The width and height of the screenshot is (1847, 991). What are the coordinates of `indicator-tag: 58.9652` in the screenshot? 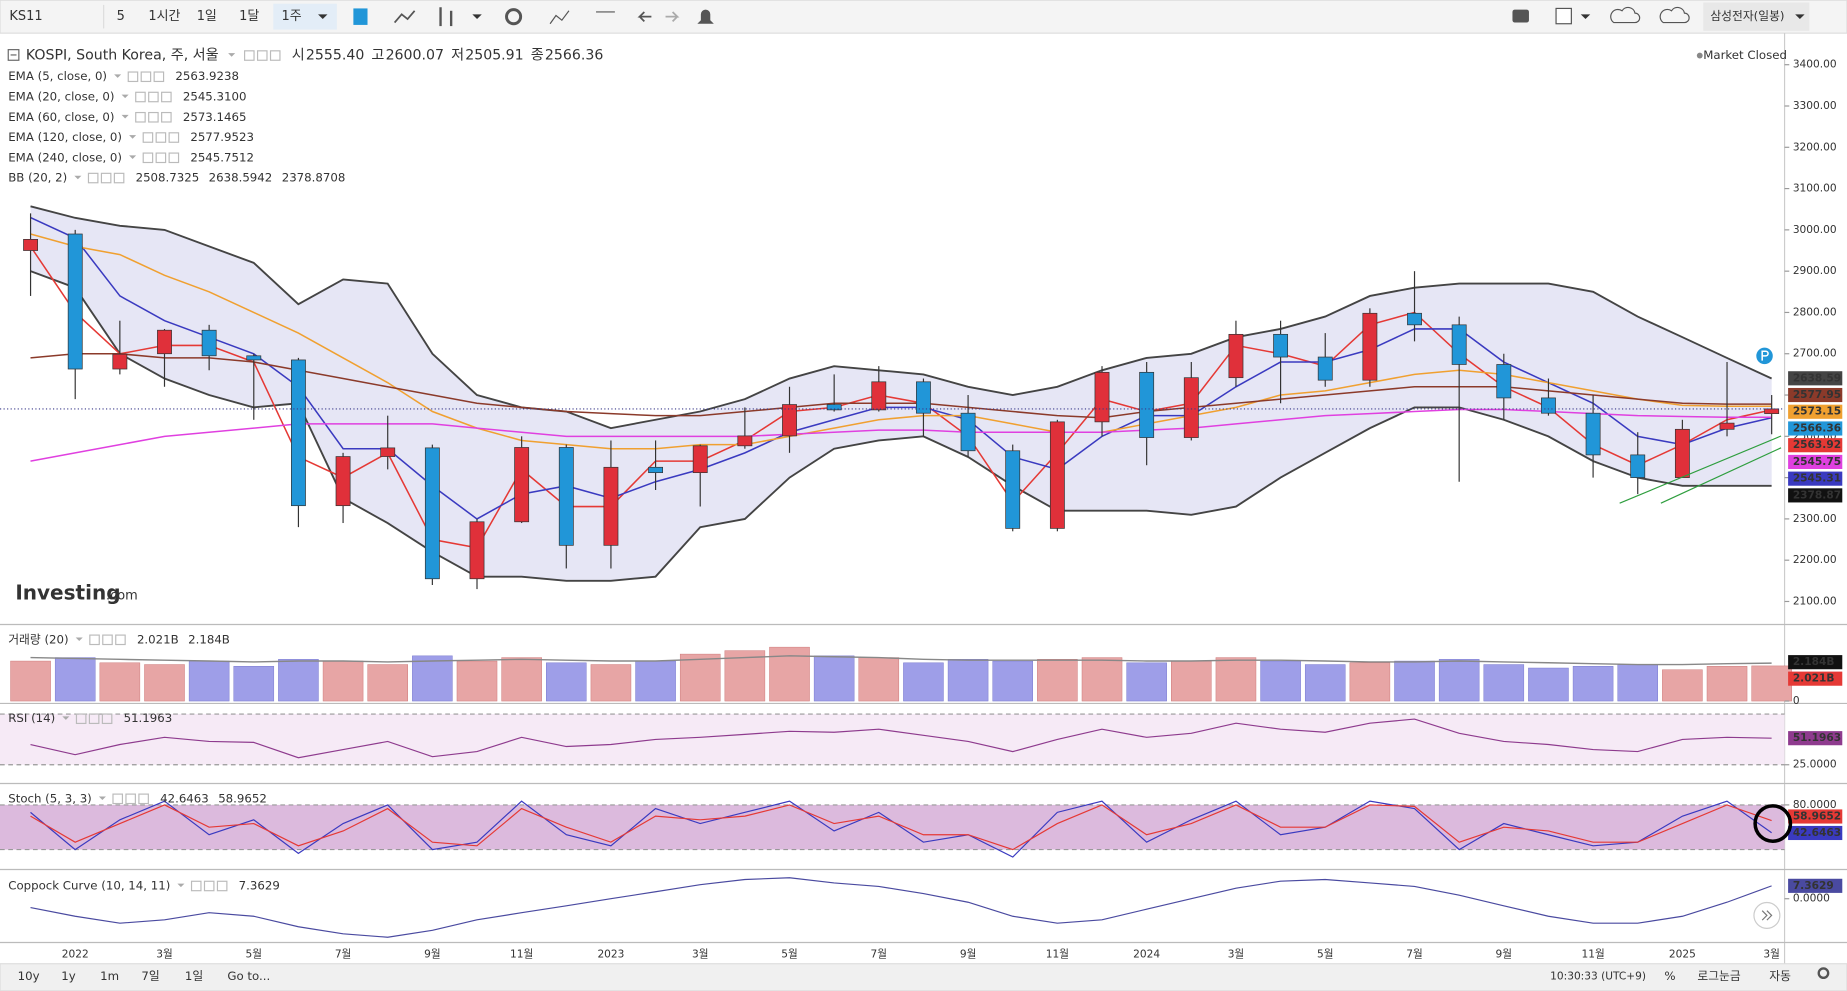 It's located at (1817, 816).